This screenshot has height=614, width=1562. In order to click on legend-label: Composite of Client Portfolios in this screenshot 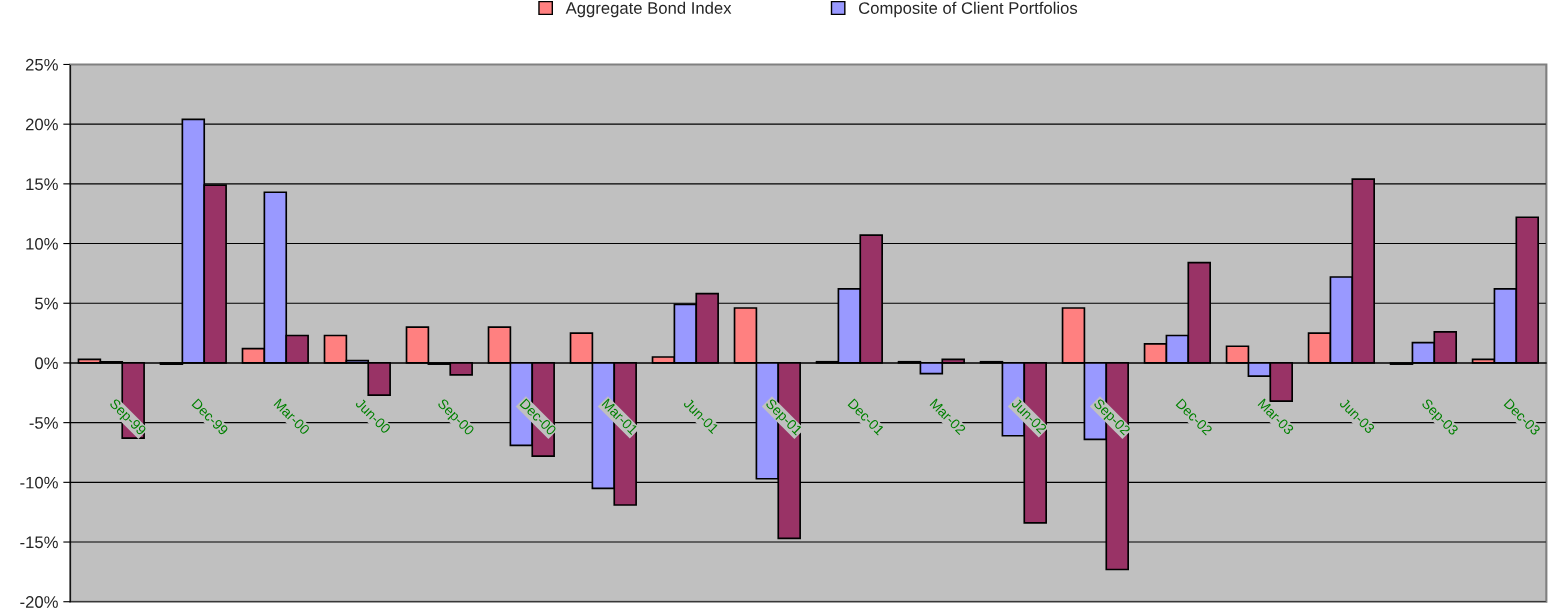, I will do `click(968, 9)`.